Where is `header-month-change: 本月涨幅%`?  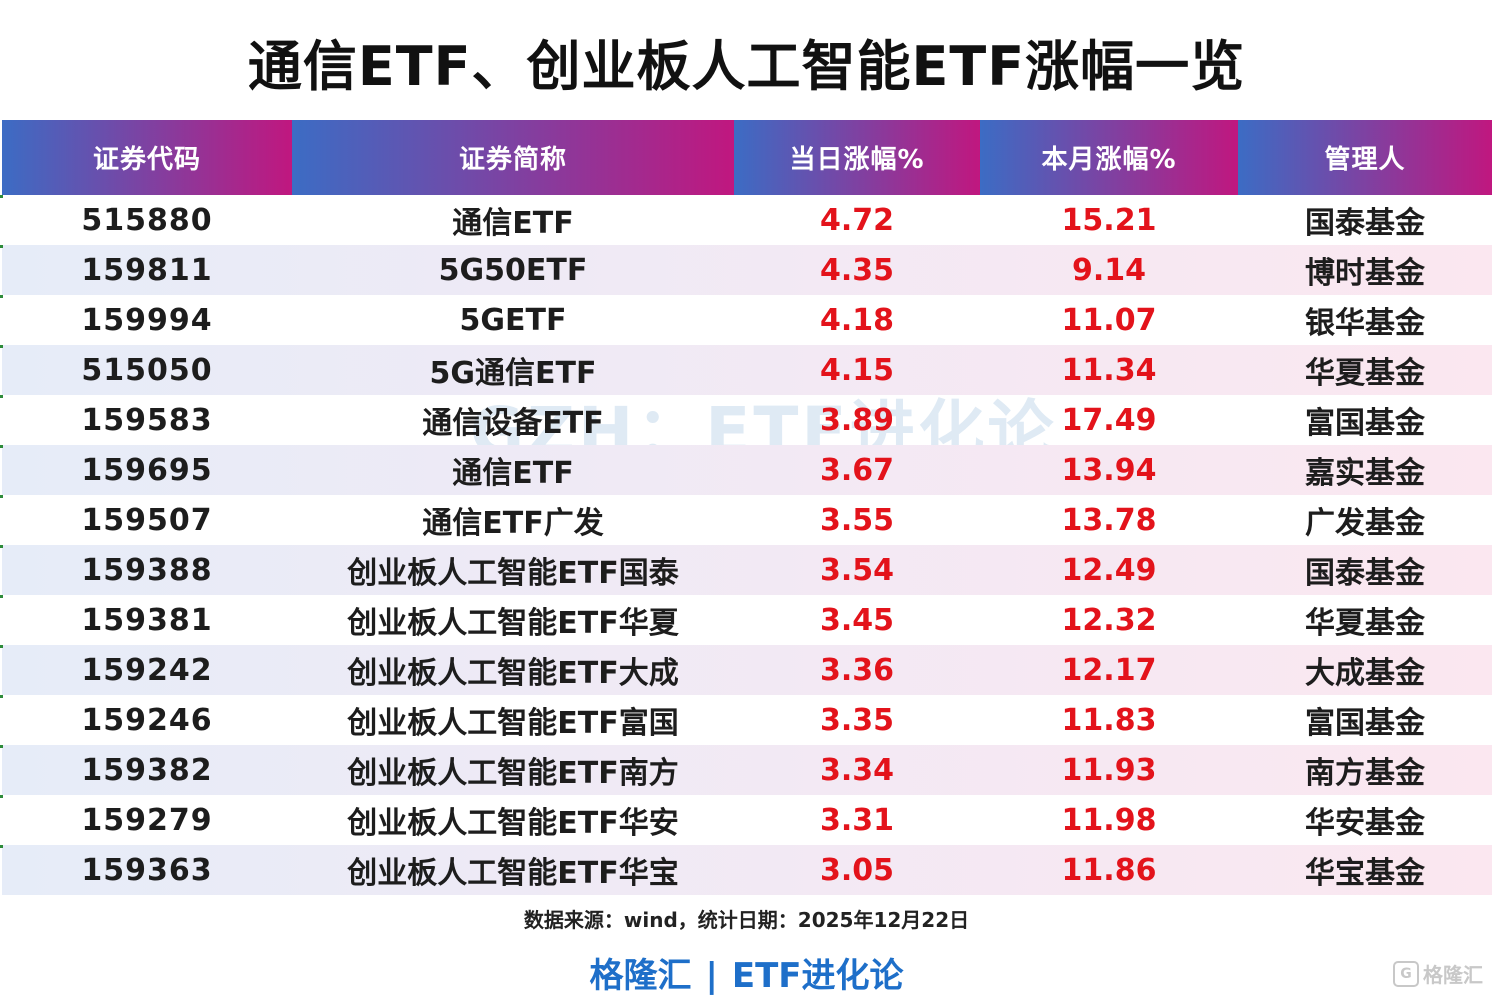
header-month-change: 本月涨幅% is located at coordinates (1109, 157).